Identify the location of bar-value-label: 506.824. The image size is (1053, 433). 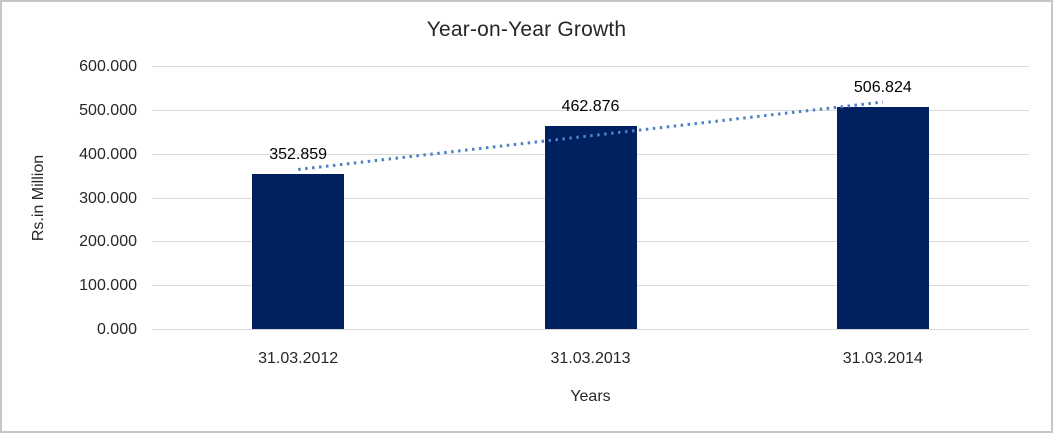
(882, 87).